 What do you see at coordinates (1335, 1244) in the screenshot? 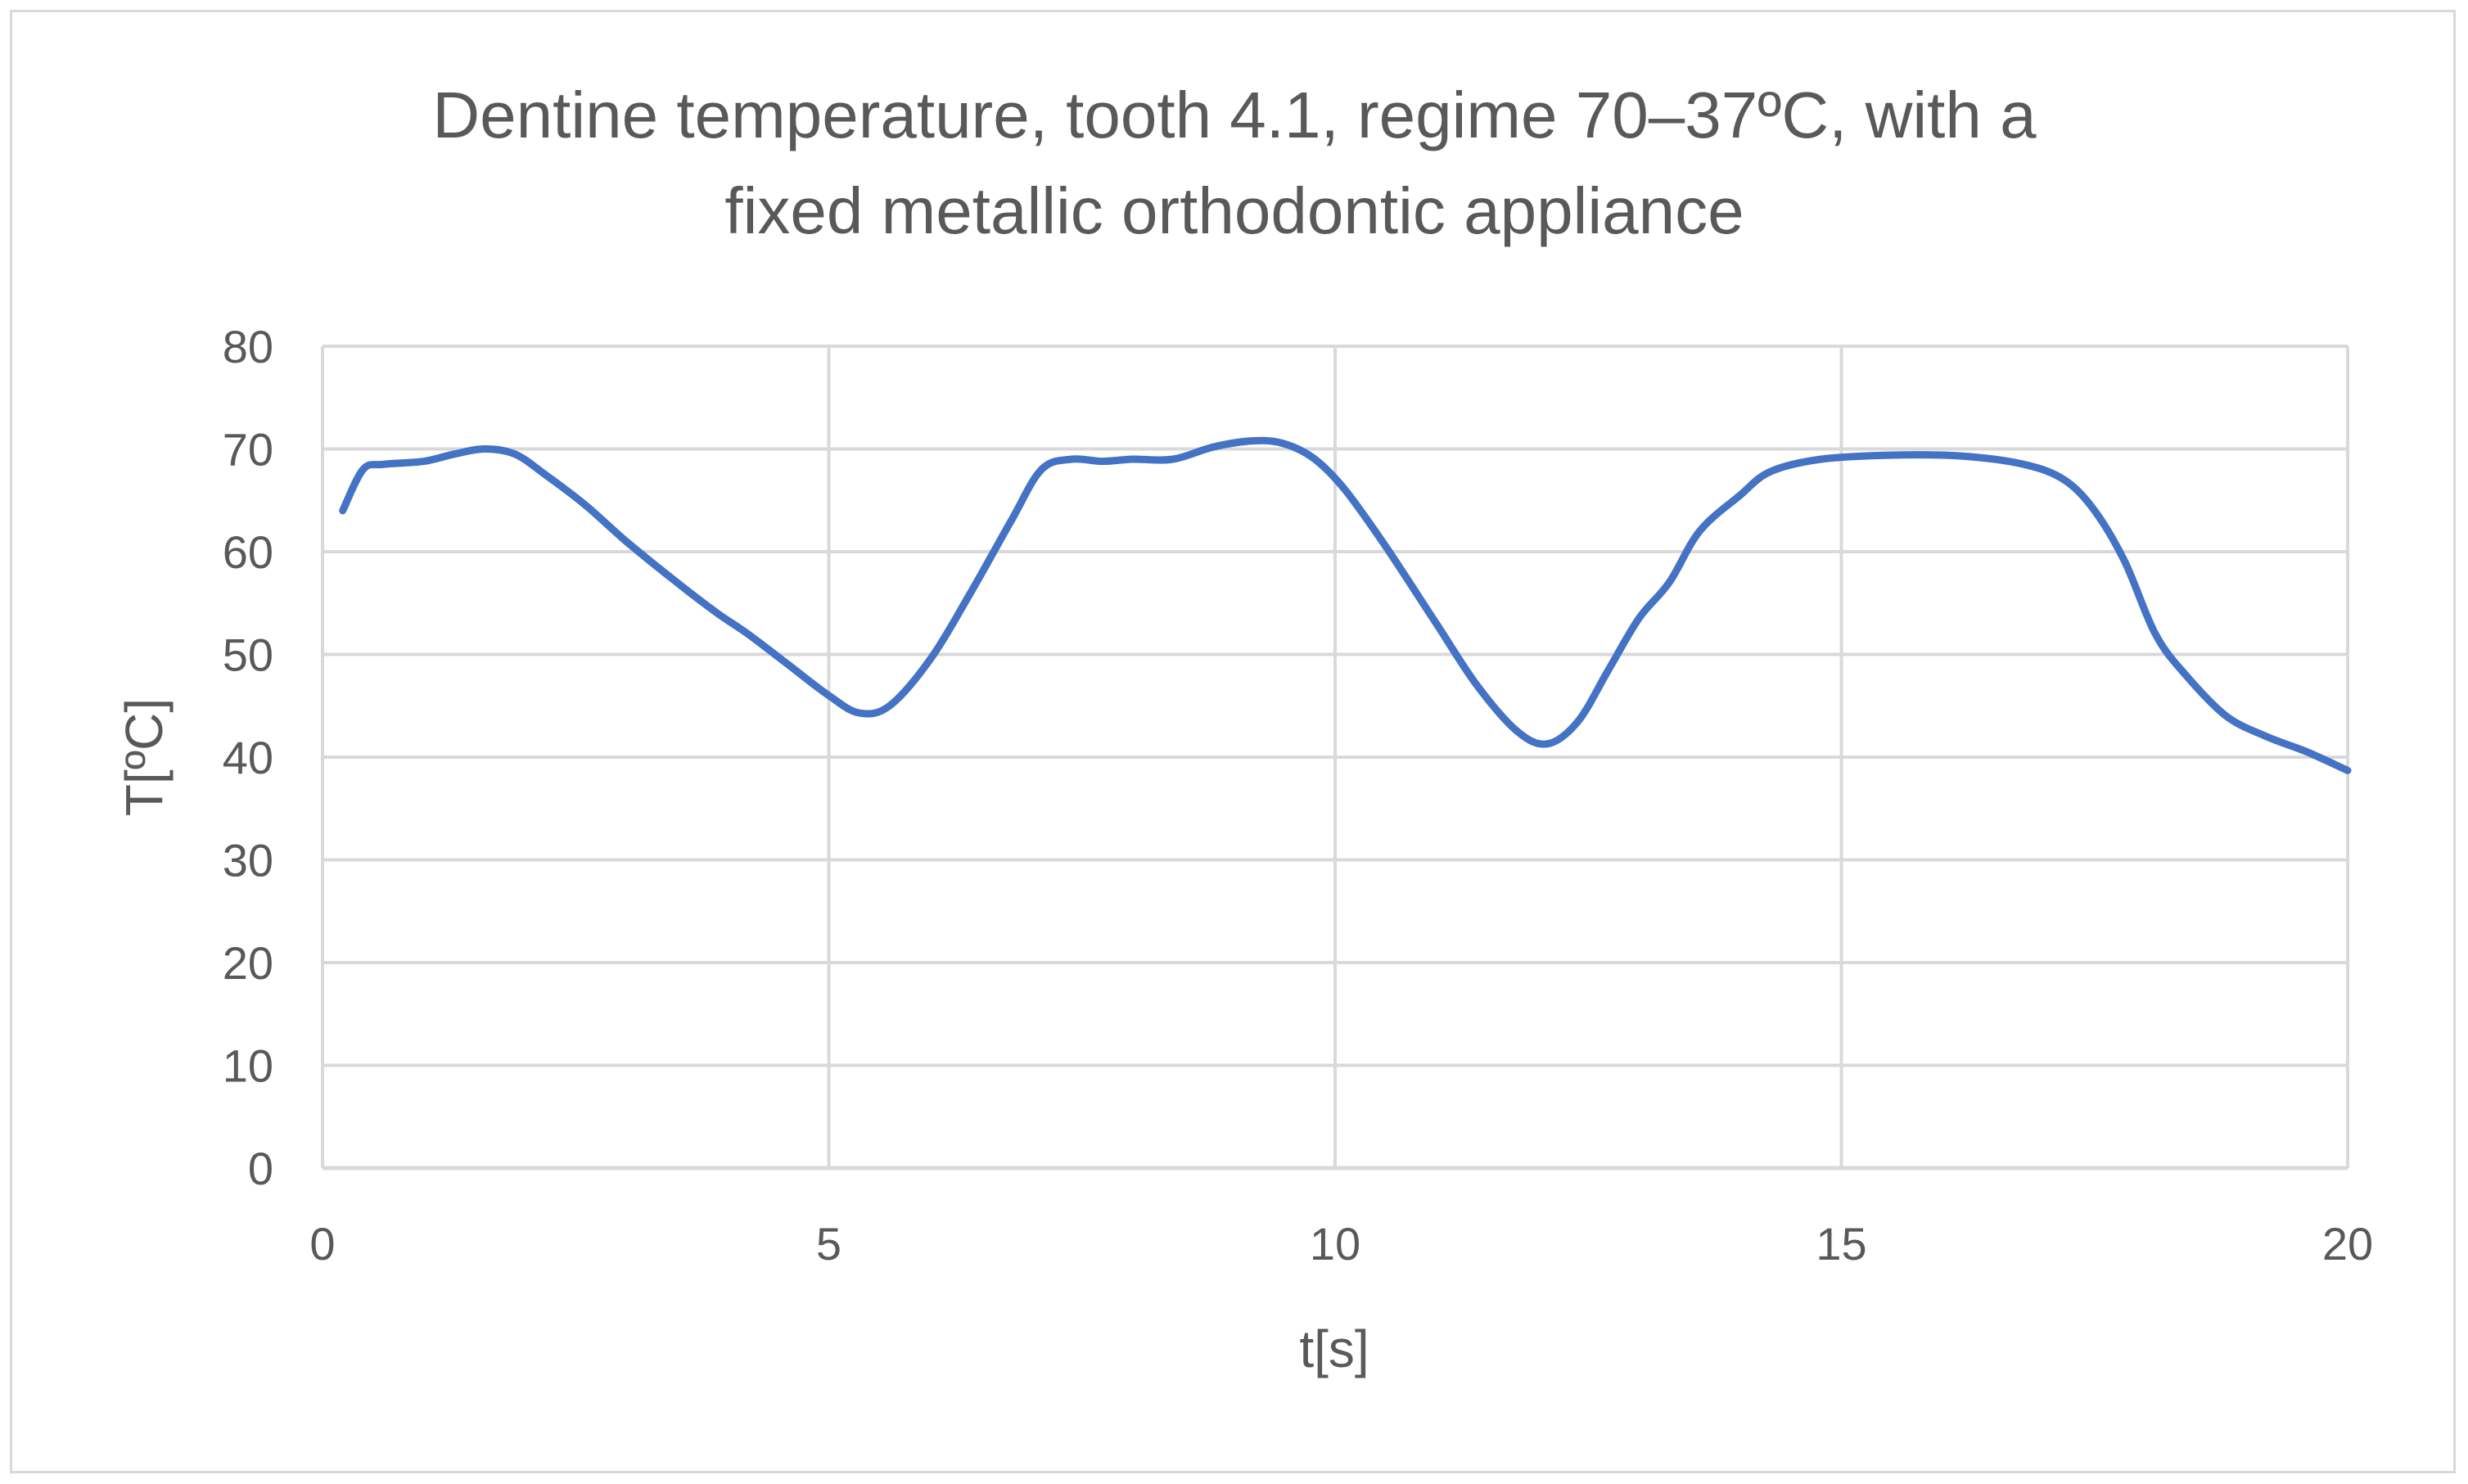
I see `x-tick-label-10: 10` at bounding box center [1335, 1244].